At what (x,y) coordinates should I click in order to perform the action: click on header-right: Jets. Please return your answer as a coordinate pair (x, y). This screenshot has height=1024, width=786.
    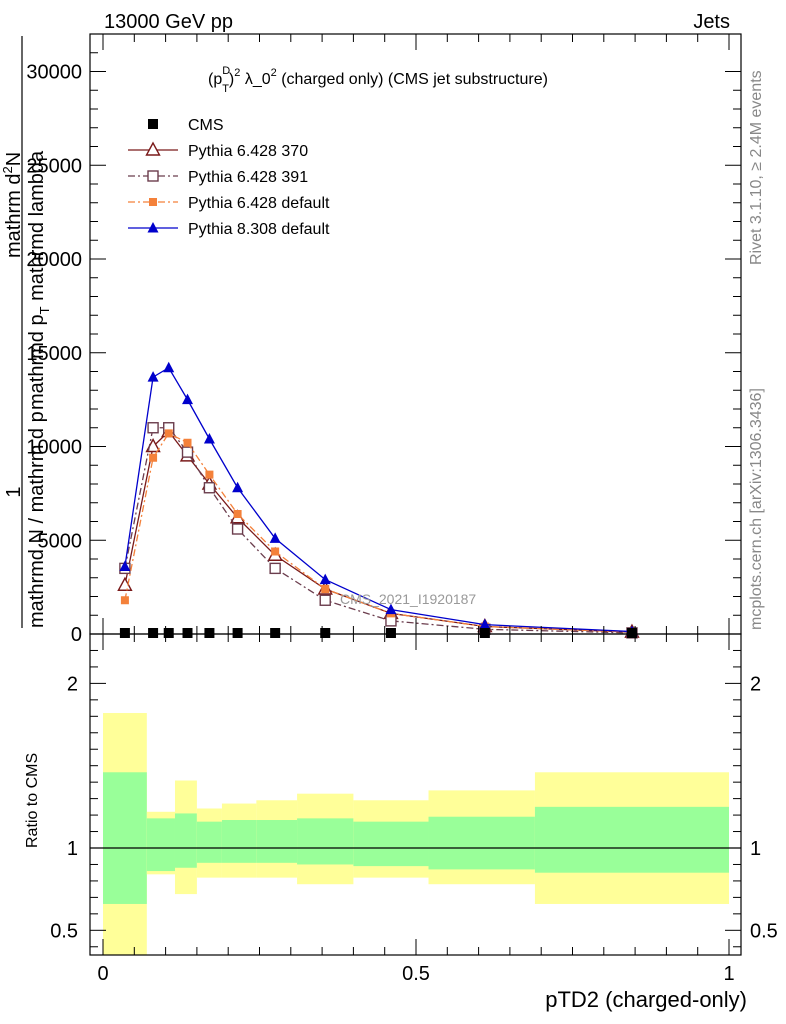
    Looking at the image, I should click on (711, 22).